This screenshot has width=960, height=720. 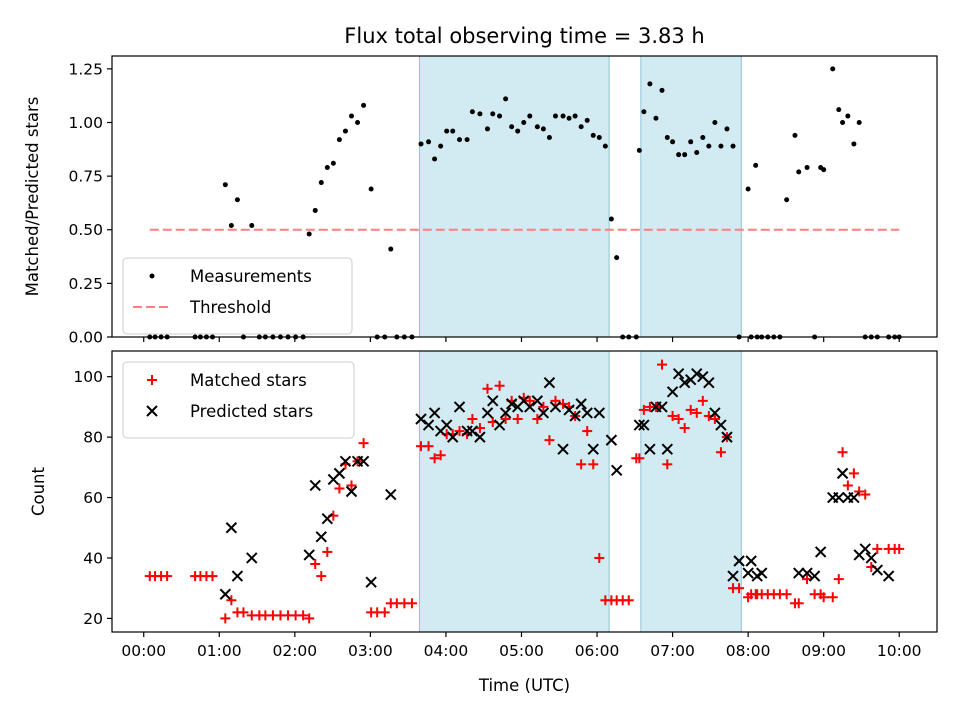 I want to click on legend-measurement-swatch, so click(x=152, y=276).